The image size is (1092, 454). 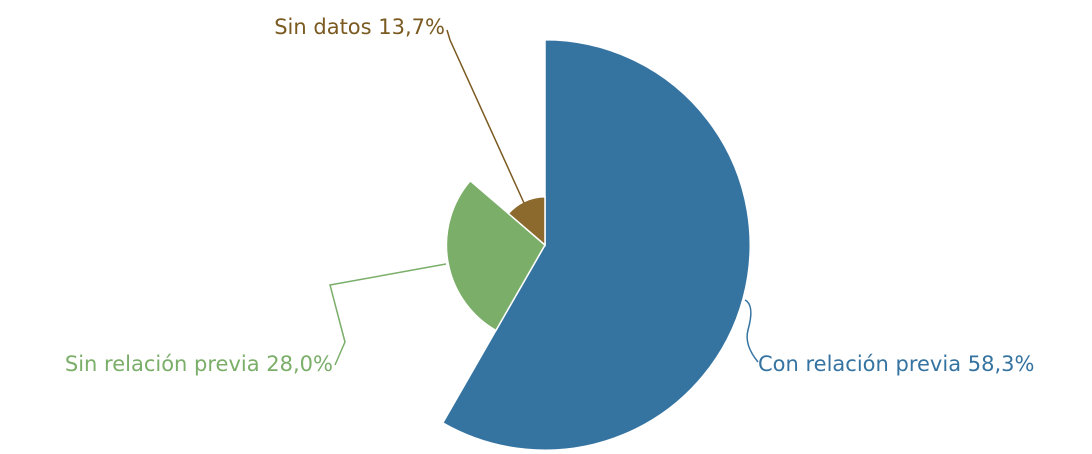 I want to click on slice-label: Con relación previa 58,3%, so click(x=896, y=364).